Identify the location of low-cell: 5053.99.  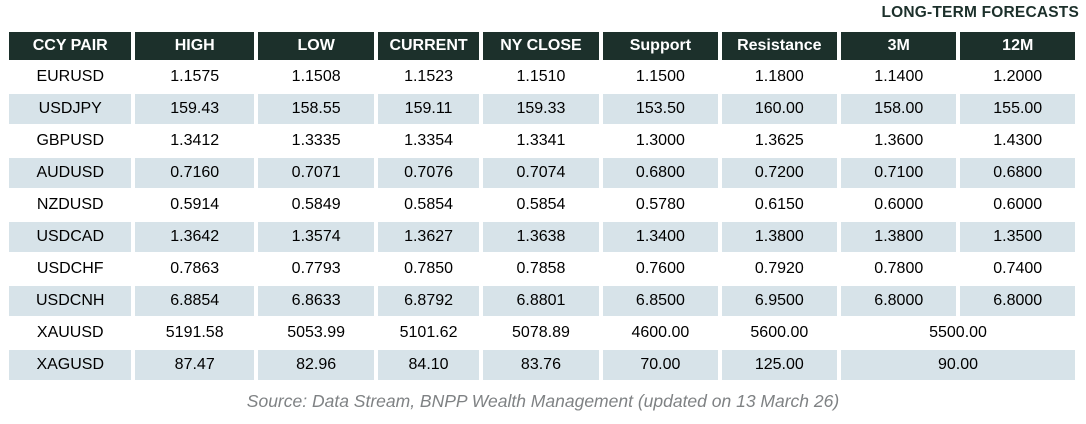
(316, 333).